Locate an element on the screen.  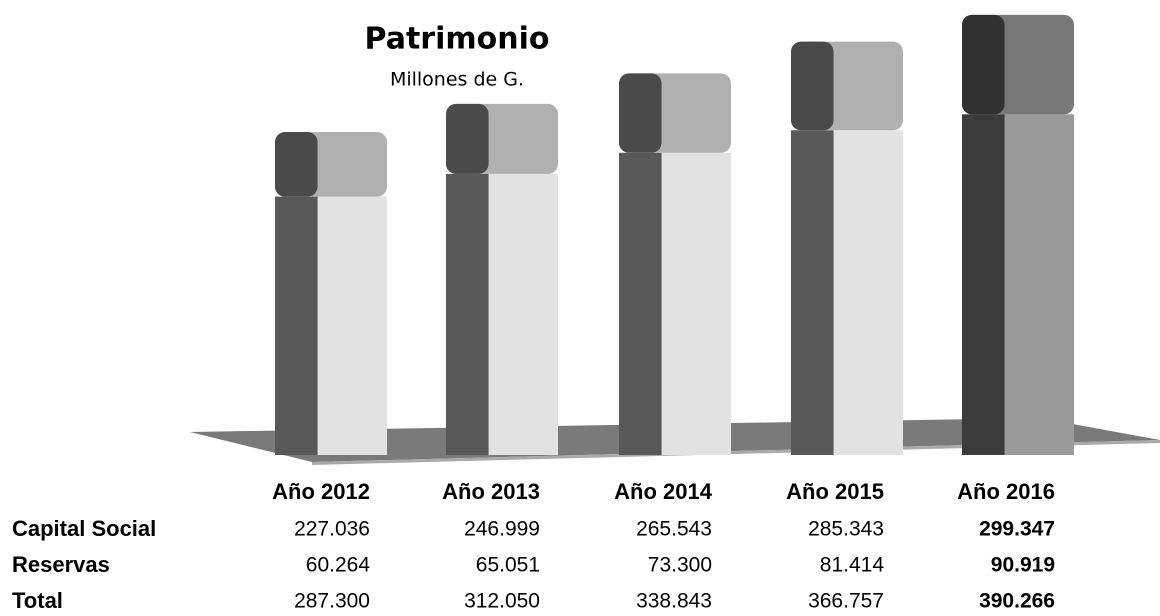
table-cell: 90.919 is located at coordinates (1023, 565).